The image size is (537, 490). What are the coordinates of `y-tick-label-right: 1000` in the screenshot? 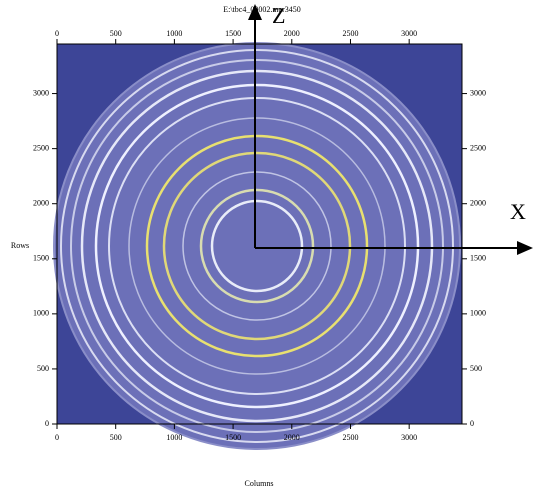 It's located at (478, 313).